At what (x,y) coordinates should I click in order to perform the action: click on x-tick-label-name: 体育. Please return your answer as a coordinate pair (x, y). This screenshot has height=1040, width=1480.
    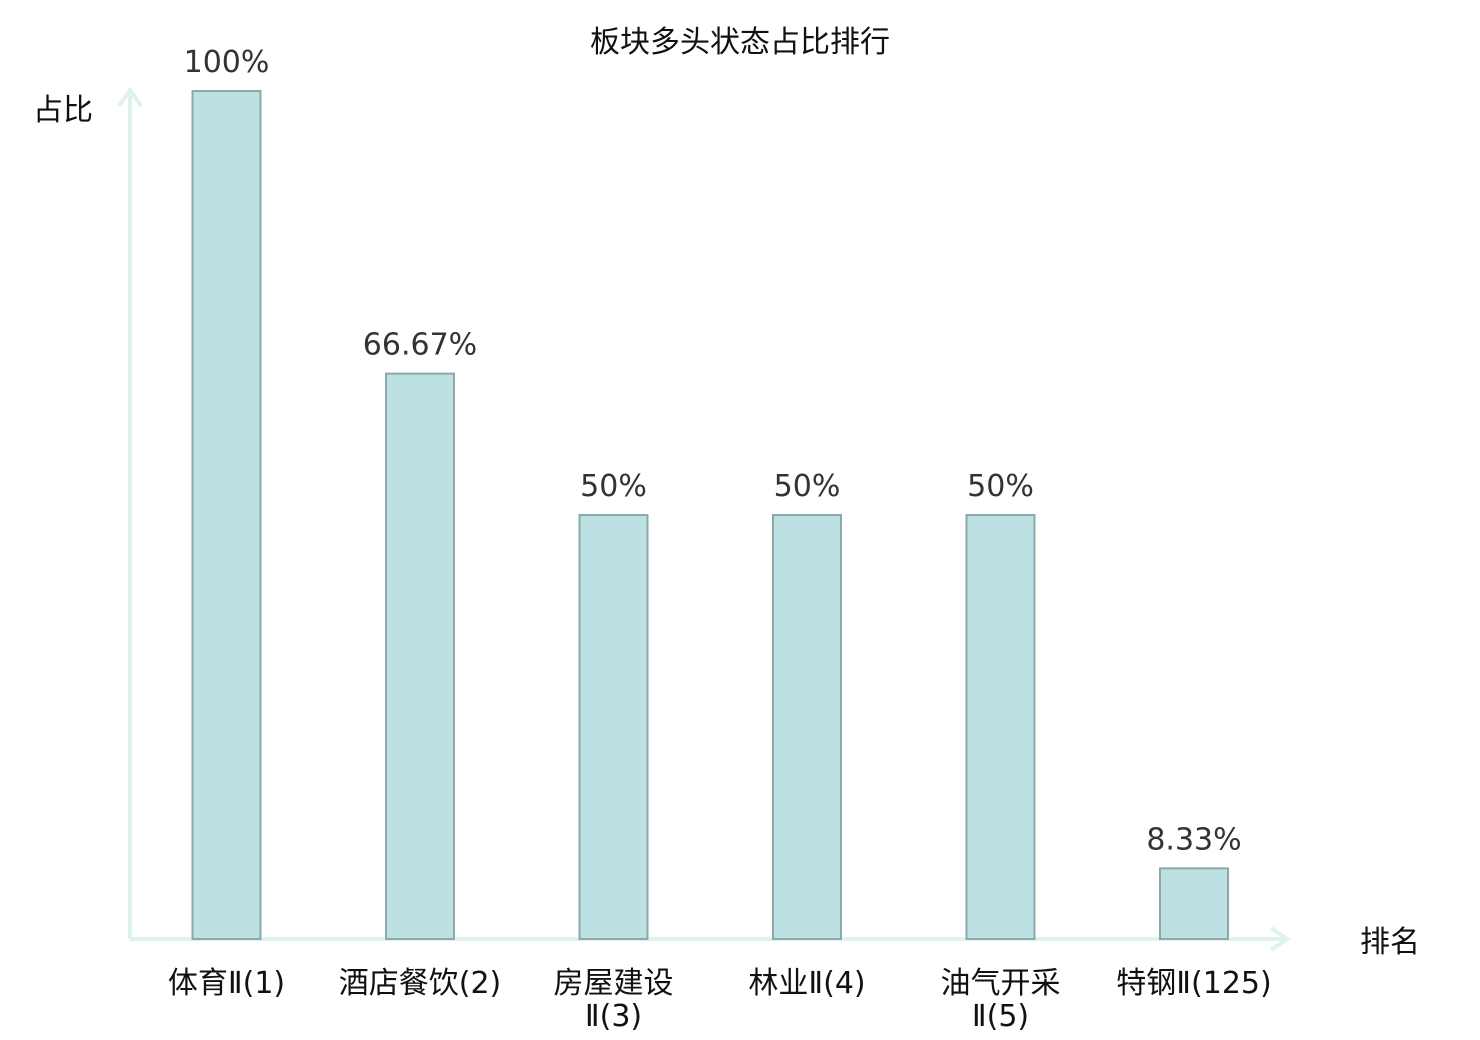
    Looking at the image, I should click on (198, 983).